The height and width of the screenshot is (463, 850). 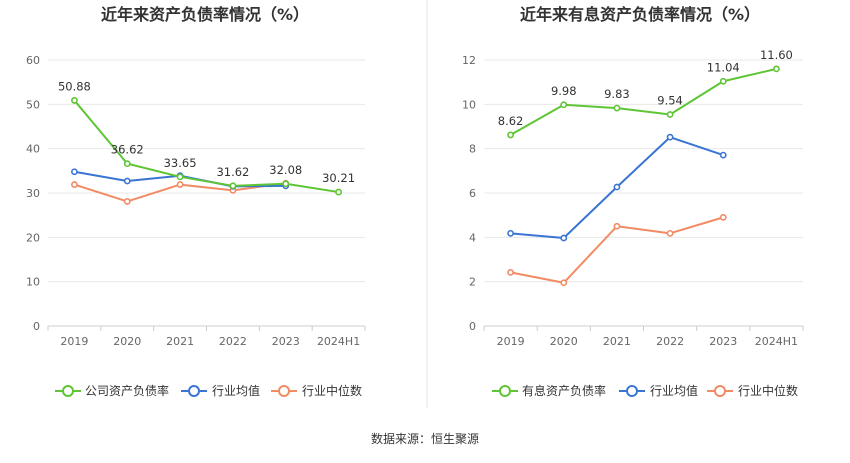 What do you see at coordinates (33, 193) in the screenshot?
I see `y-tick-label: 30` at bounding box center [33, 193].